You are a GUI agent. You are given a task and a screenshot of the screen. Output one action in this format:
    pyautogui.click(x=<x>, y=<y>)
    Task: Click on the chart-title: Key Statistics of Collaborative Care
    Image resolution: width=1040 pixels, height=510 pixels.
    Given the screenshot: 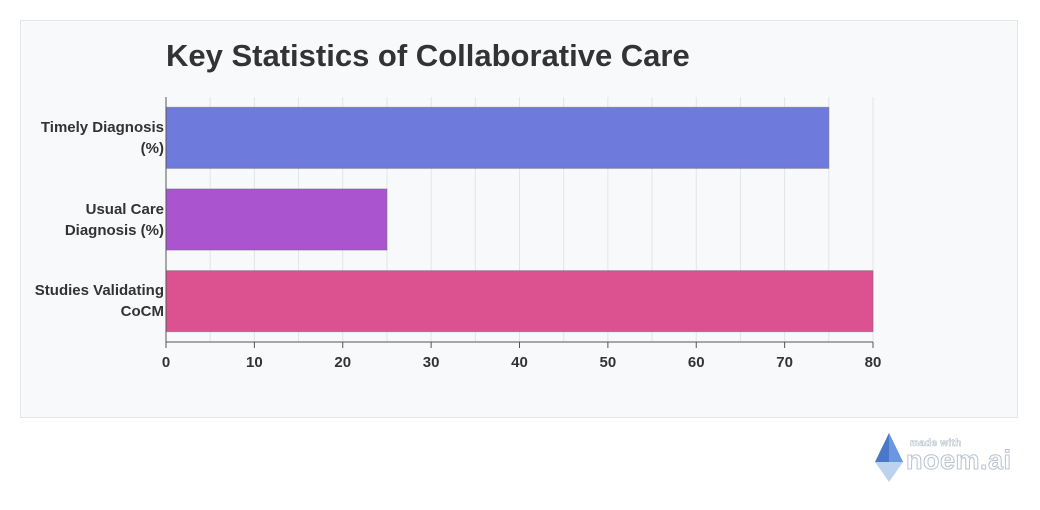 What is the action you would take?
    pyautogui.click(x=428, y=55)
    